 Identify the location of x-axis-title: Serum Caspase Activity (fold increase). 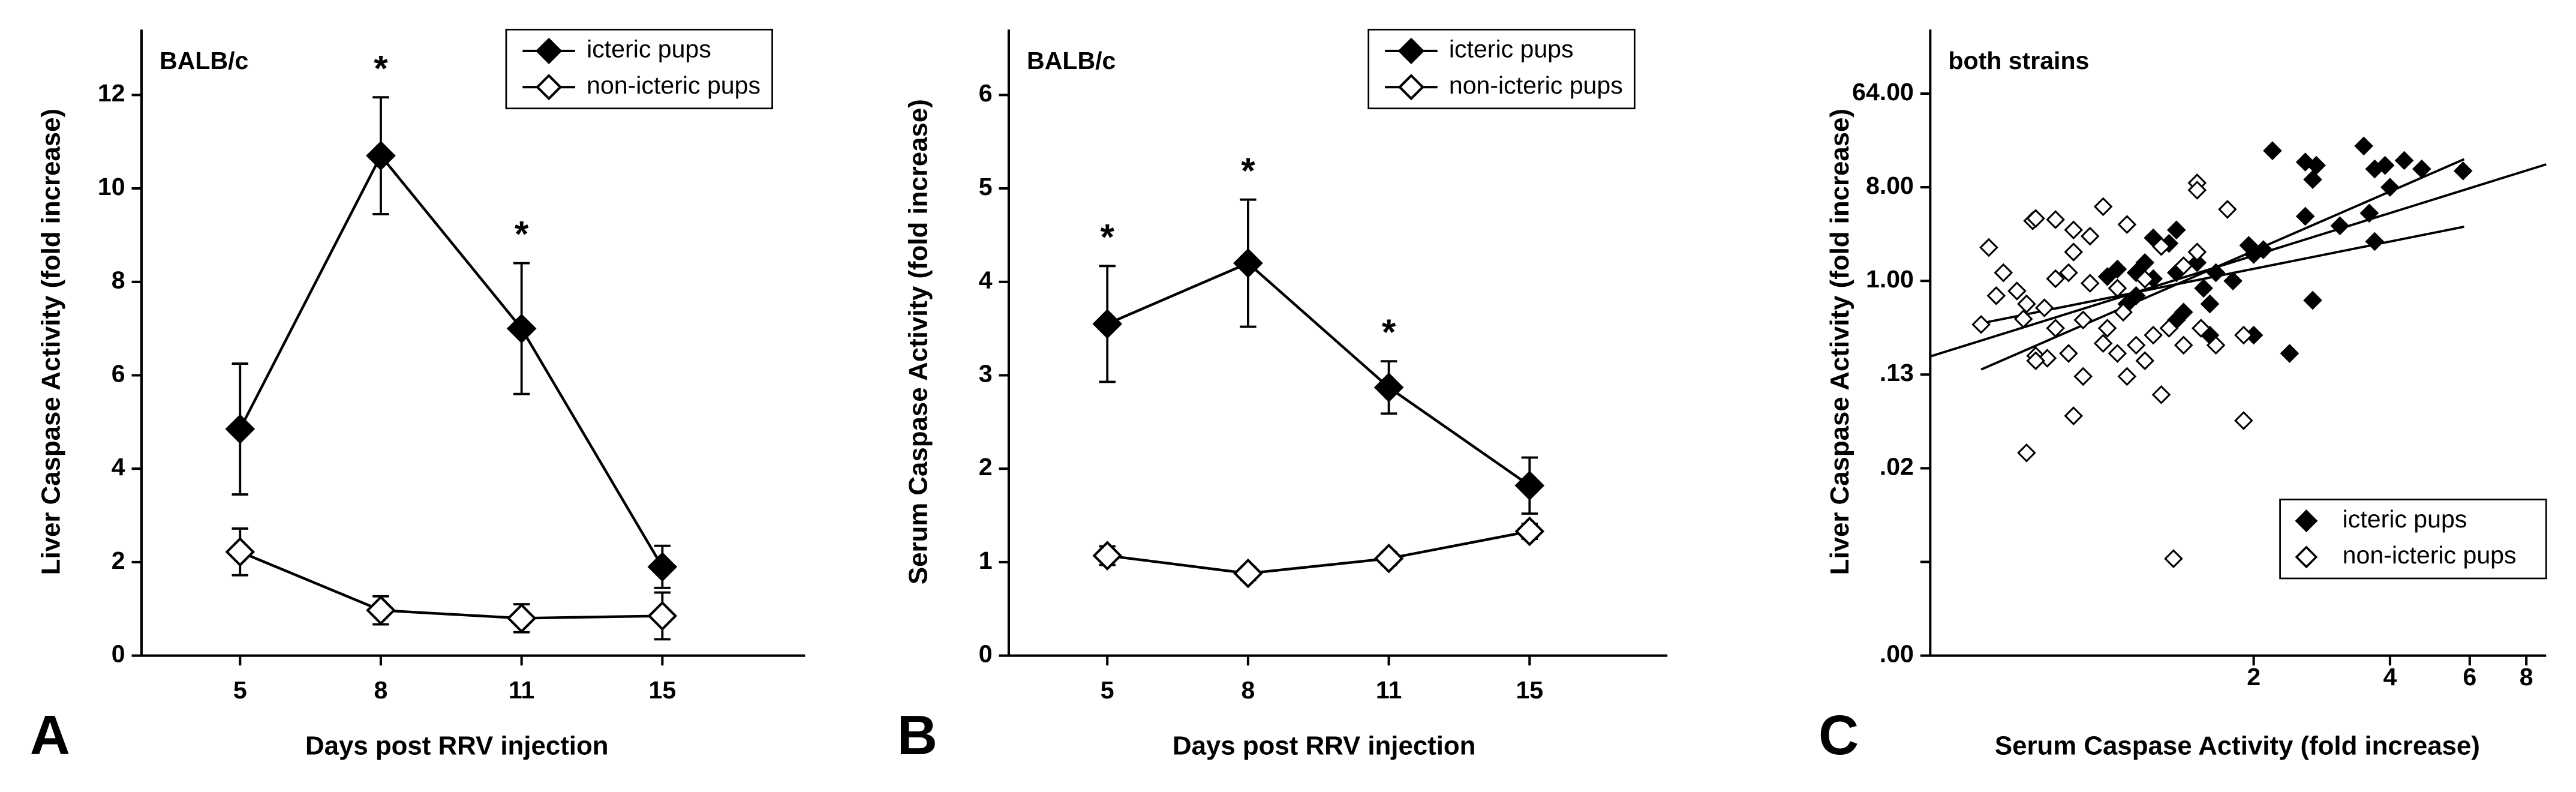
(2238, 746).